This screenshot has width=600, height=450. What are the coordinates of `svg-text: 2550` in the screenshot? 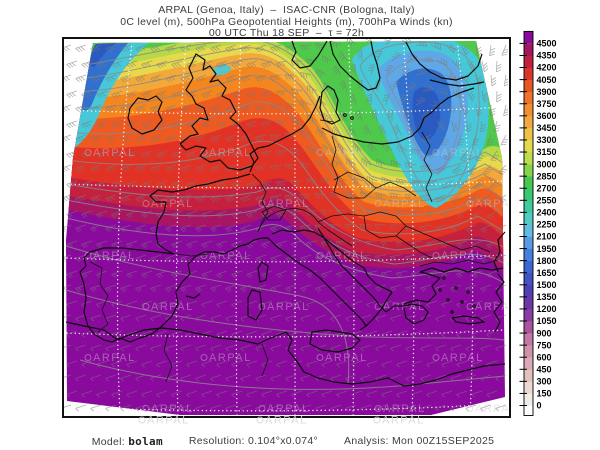 It's located at (547, 201).